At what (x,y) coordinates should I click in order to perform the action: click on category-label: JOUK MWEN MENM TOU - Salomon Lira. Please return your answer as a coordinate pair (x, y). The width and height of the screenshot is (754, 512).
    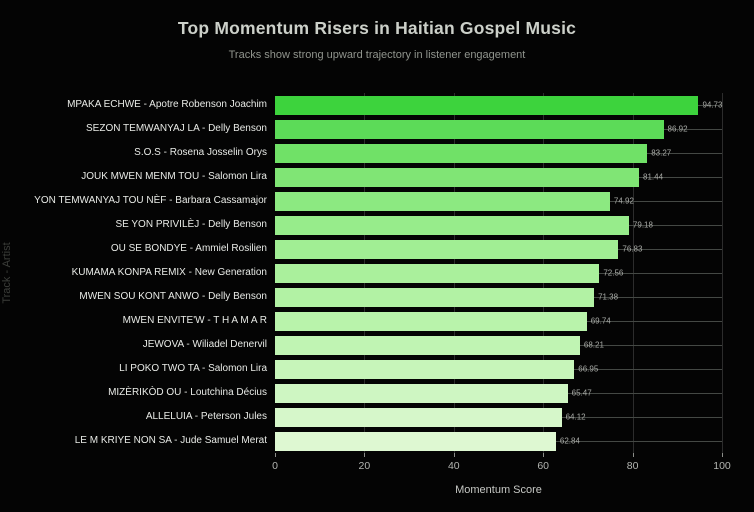
    Looking at the image, I should click on (174, 176).